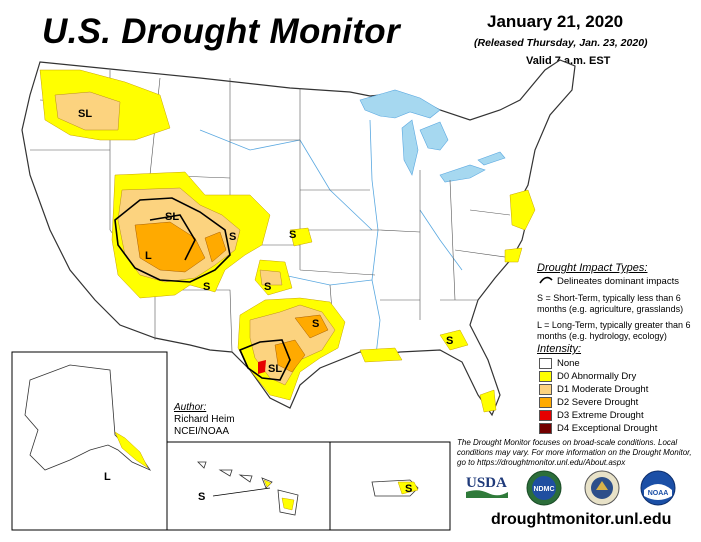  Describe the element at coordinates (658, 493) in the screenshot. I see `noaa-logo-text: NOAA` at that location.